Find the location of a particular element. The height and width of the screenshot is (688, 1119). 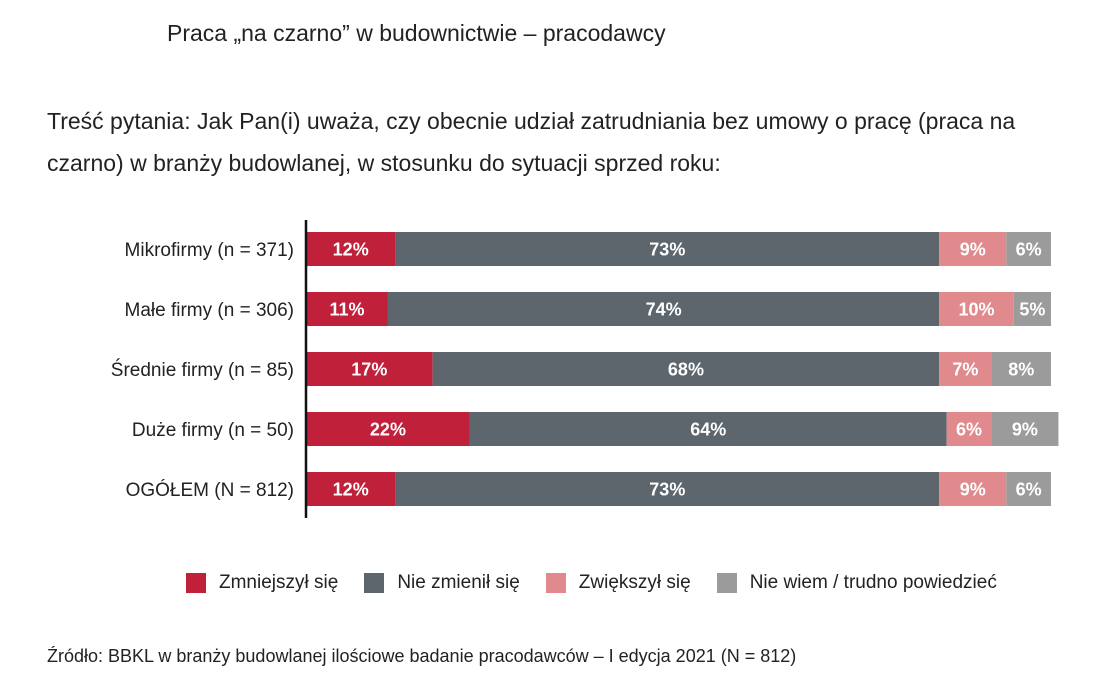

data-label: 64% is located at coordinates (708, 430).